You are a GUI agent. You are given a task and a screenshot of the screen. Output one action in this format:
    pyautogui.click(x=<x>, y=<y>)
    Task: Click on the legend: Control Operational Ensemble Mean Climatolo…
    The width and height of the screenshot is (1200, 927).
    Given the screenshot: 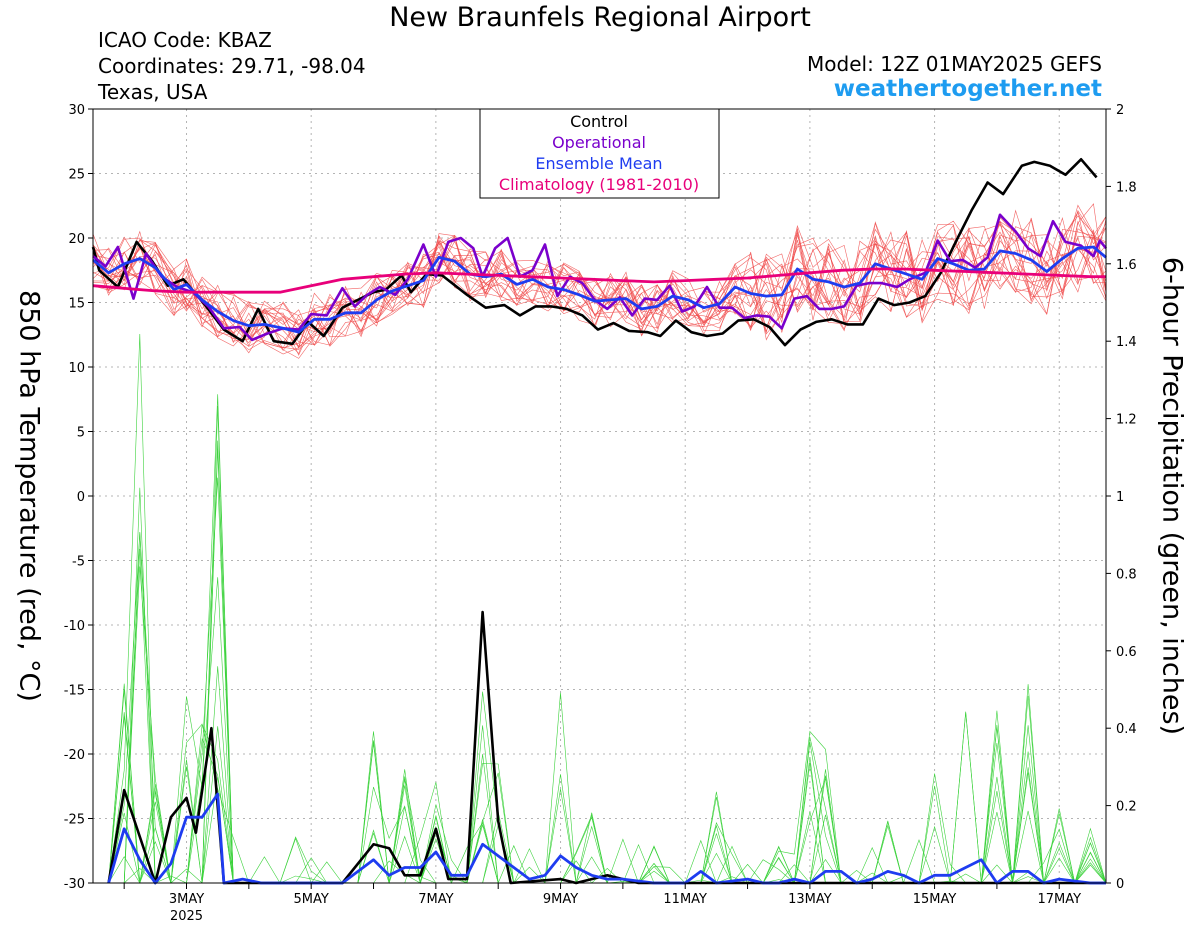 What is the action you would take?
    pyautogui.click(x=599, y=153)
    